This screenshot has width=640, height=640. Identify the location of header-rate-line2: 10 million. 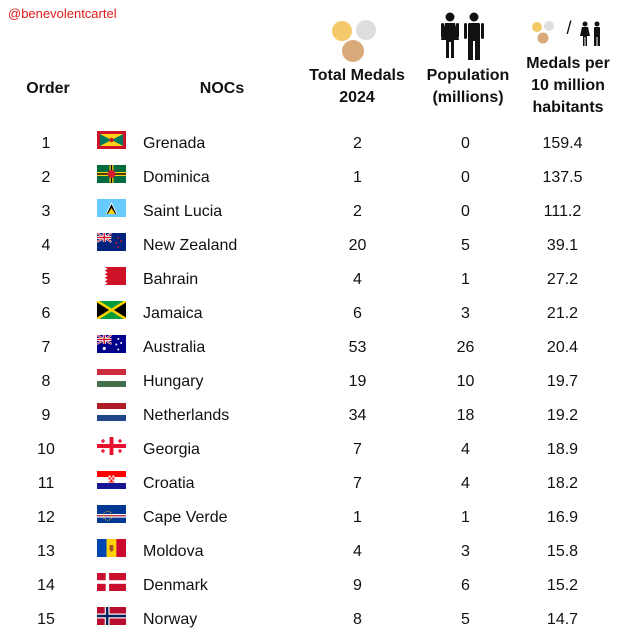
(568, 85).